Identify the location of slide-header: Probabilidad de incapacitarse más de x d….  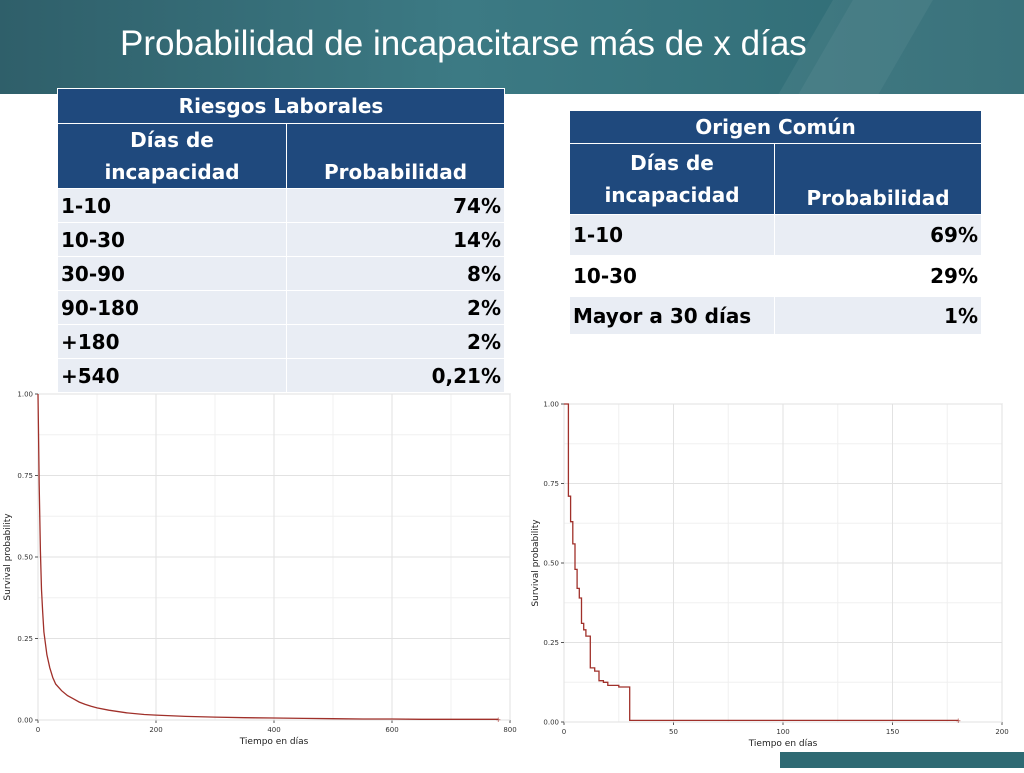
(512, 47).